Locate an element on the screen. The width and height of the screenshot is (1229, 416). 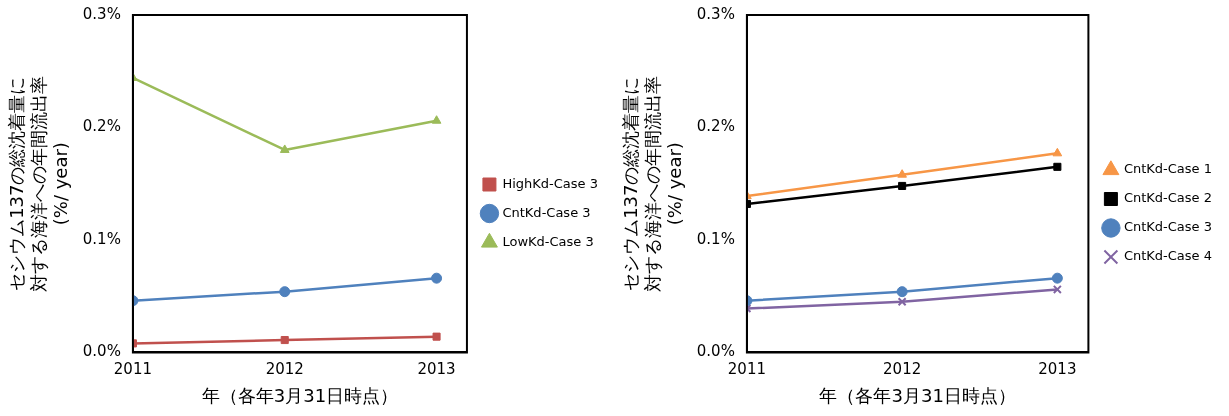
legend-label: CntKd-Case 2 is located at coordinates (1168, 198).